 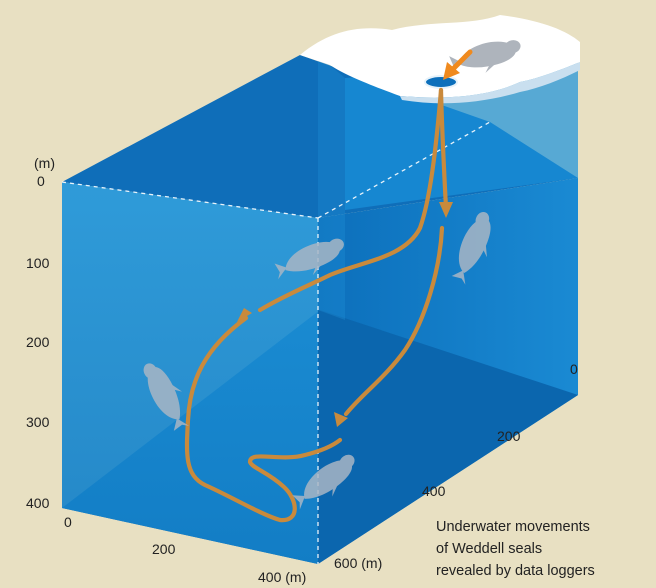 What do you see at coordinates (458, 64) in the screenshot?
I see `entry-arrow-icon` at bounding box center [458, 64].